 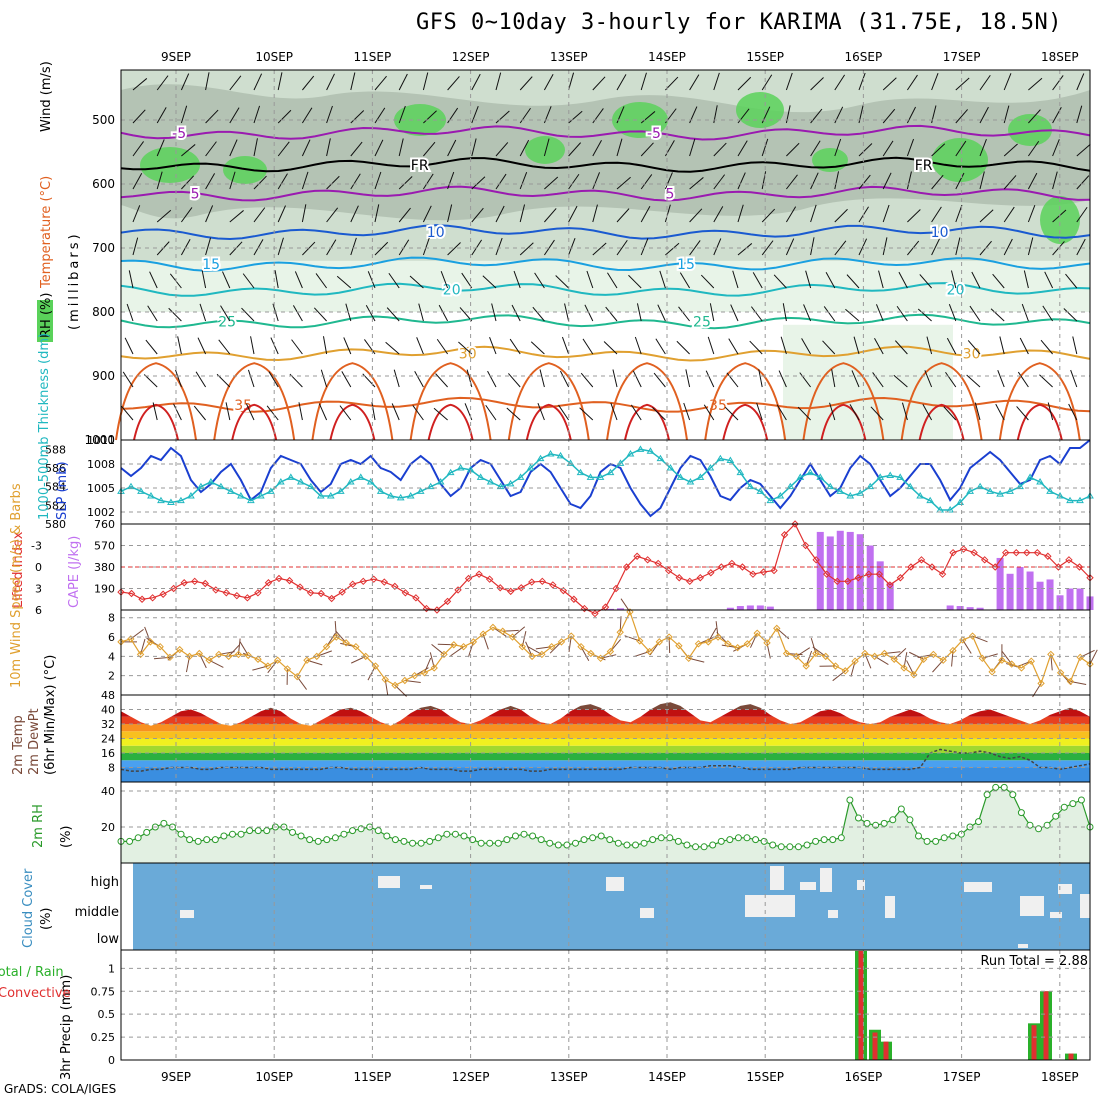 I want to click on wind10m-barb, so click(x=234, y=650).